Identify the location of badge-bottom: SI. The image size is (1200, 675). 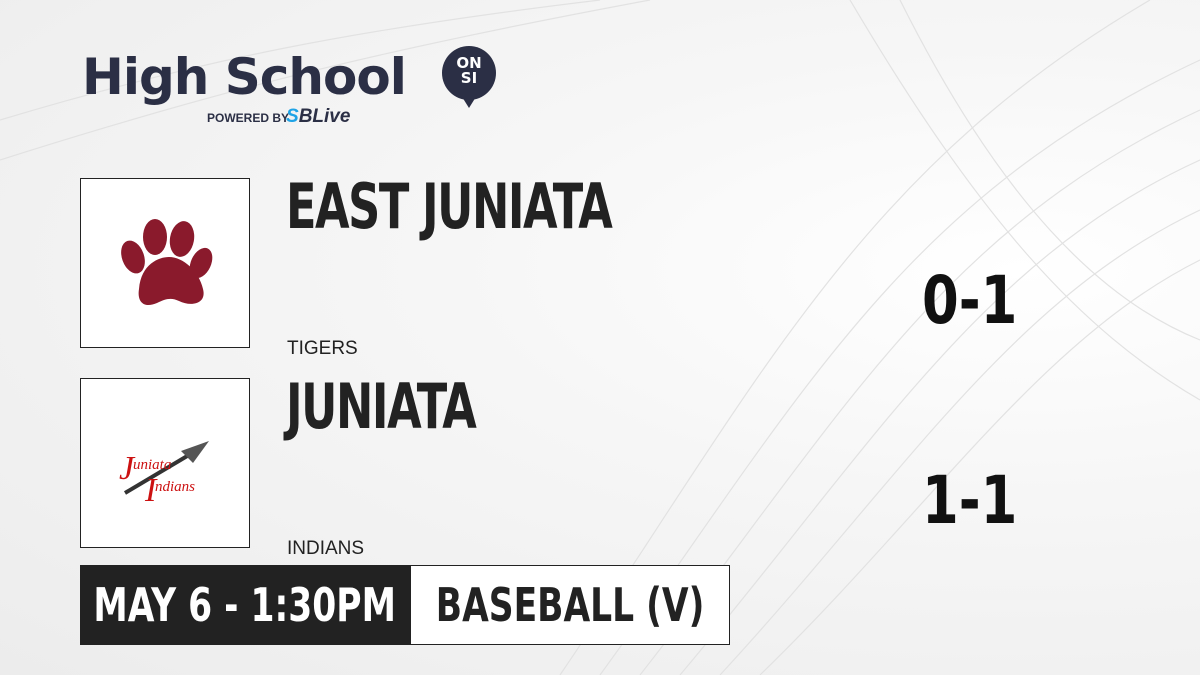
(469, 78).